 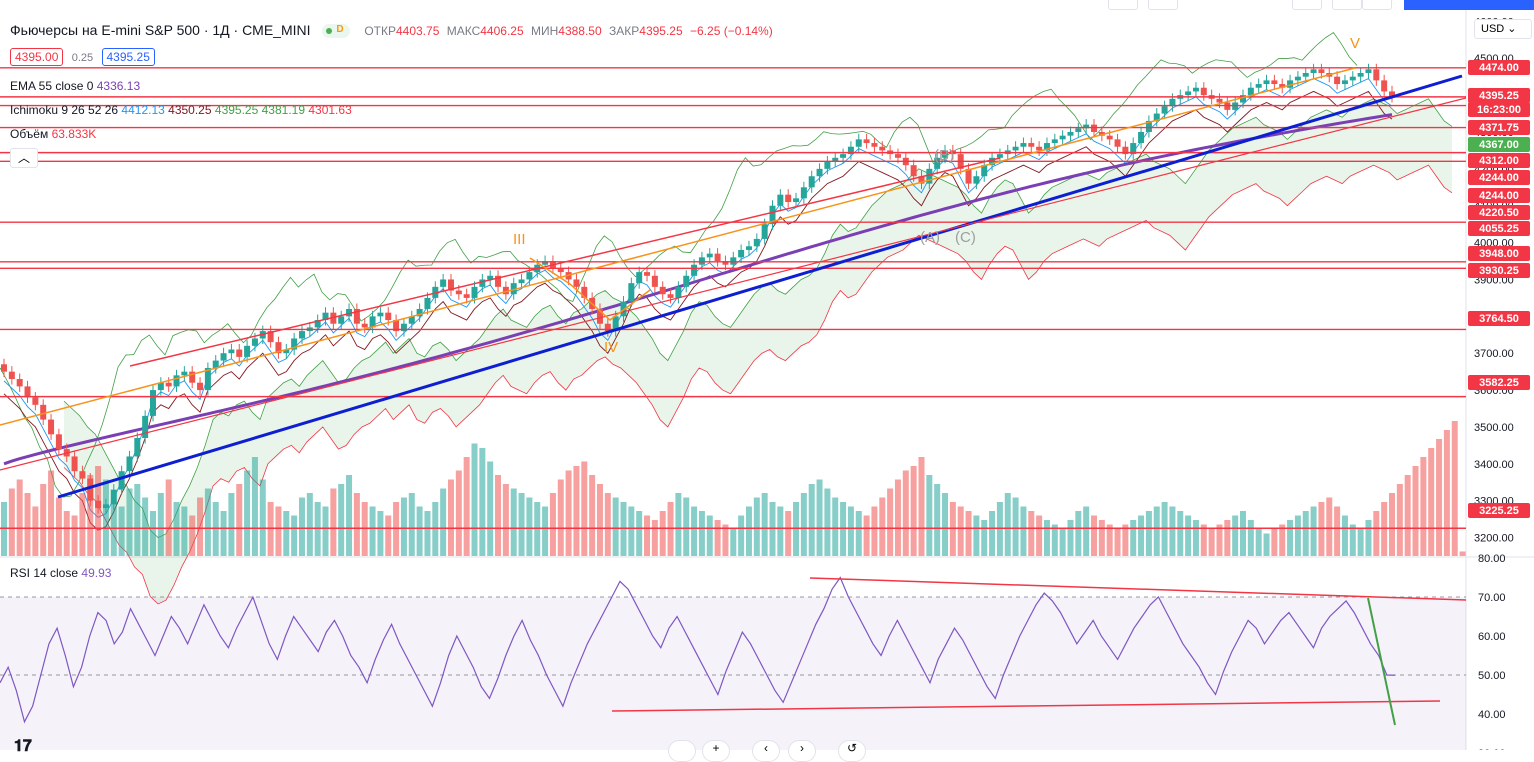 I want to click on wave-label: V, so click(x=1355, y=43).